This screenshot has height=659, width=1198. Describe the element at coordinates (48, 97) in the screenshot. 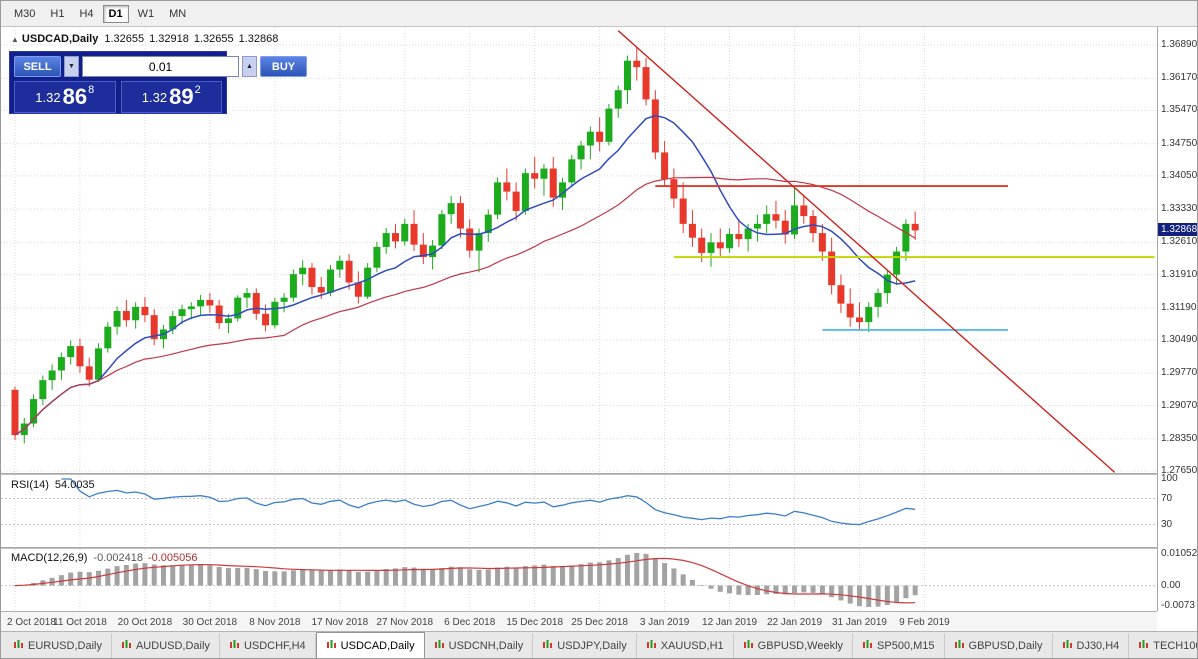

I see `sell-price-prefix: 1.32` at that location.